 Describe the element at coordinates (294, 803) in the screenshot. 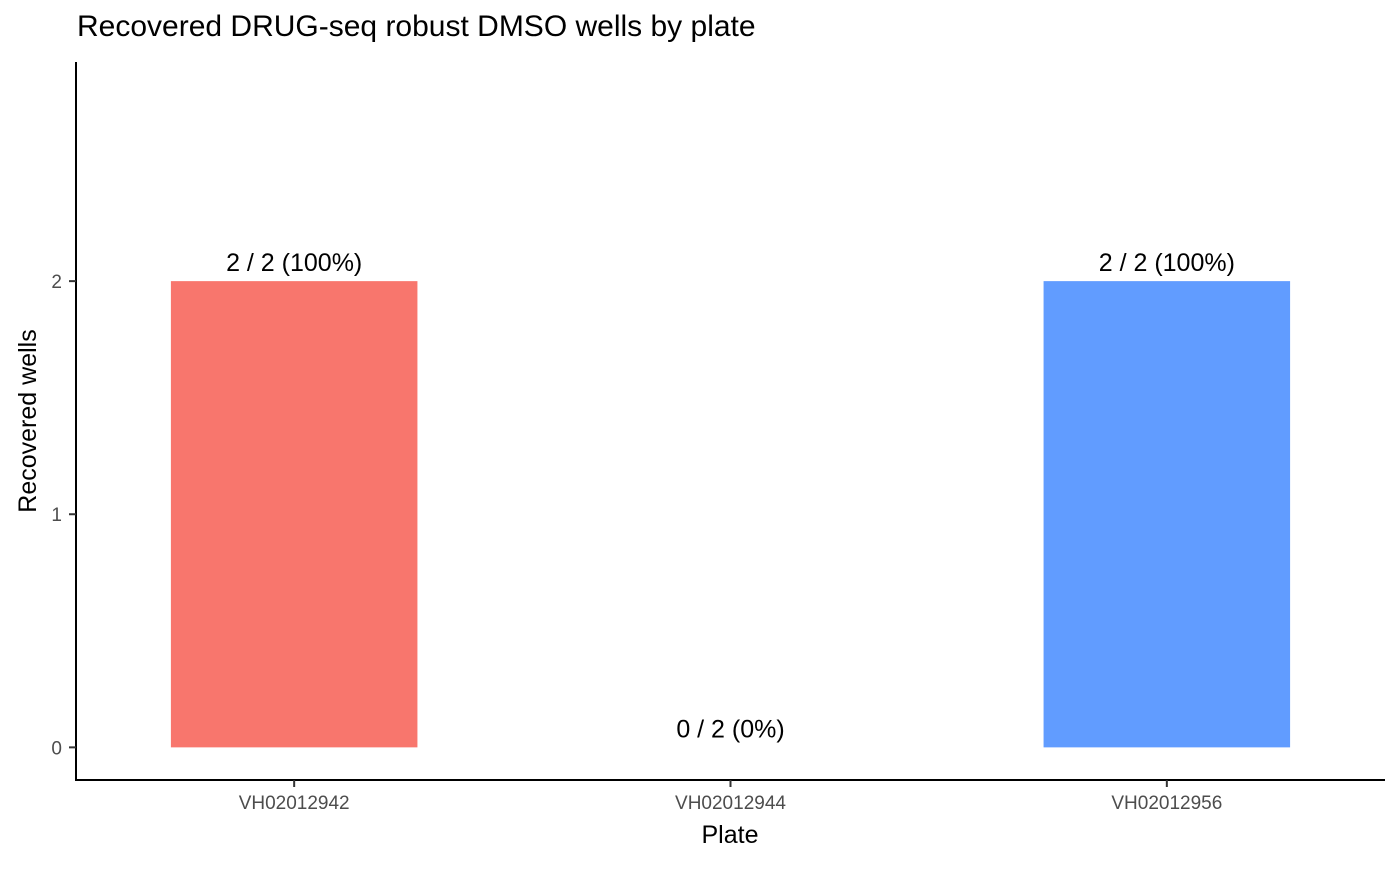

I see `x-tick-label: VH02012942` at that location.